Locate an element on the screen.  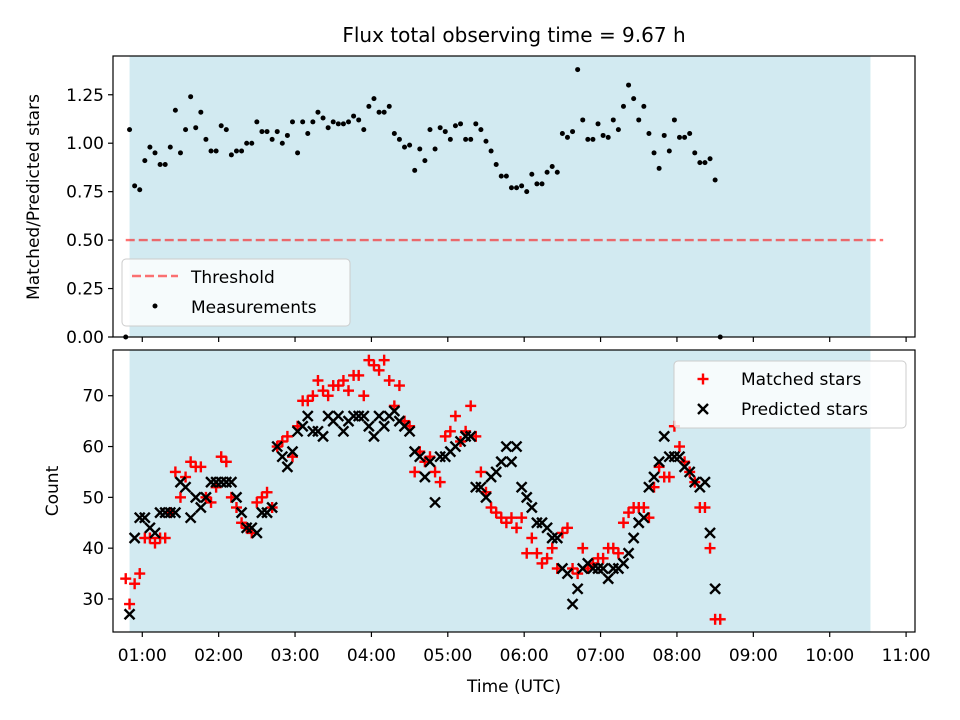
top-y-tick-label: 0.50 is located at coordinates (85, 241).